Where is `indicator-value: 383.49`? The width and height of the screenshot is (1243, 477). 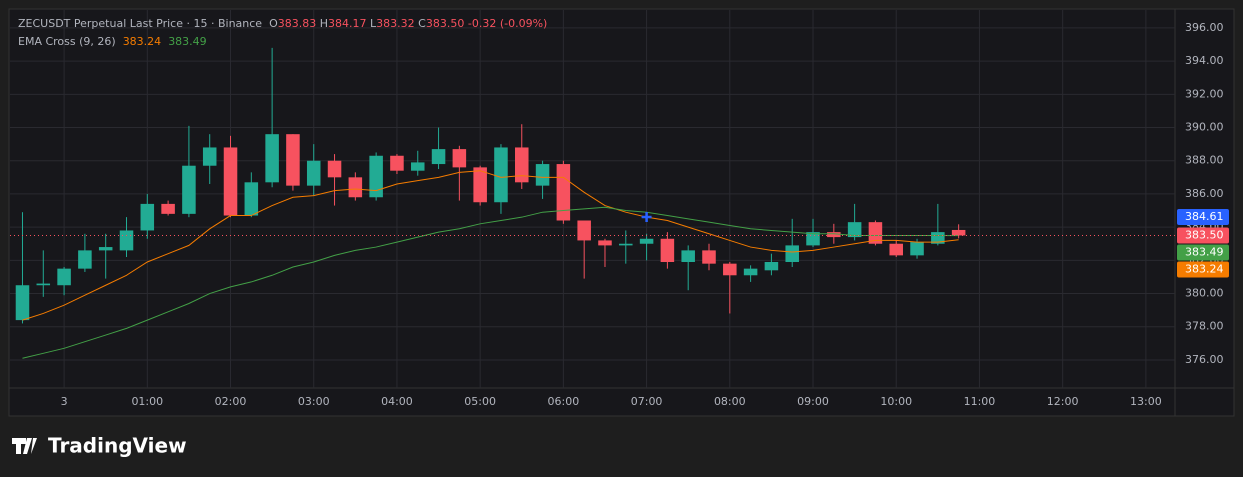 indicator-value: 383.49 is located at coordinates (187, 41).